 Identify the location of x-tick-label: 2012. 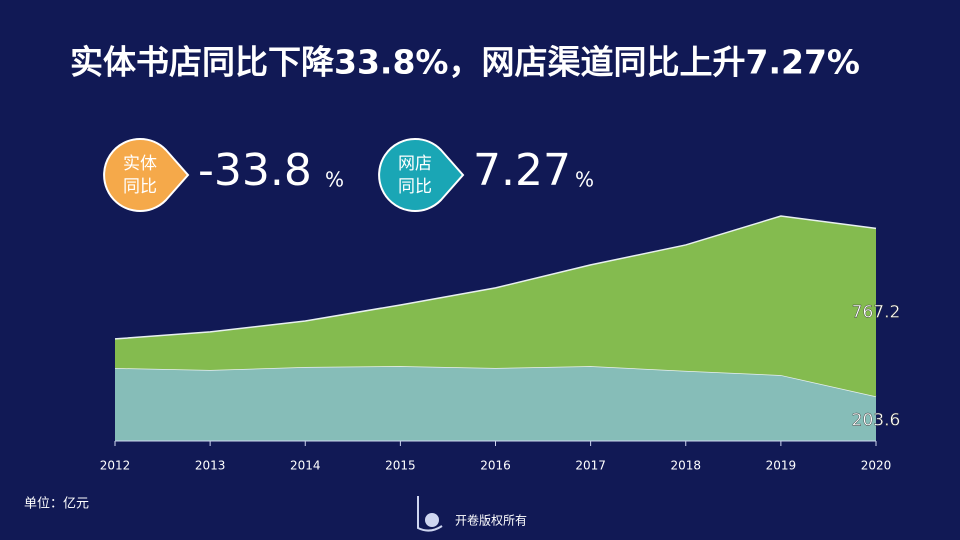
(115, 466).